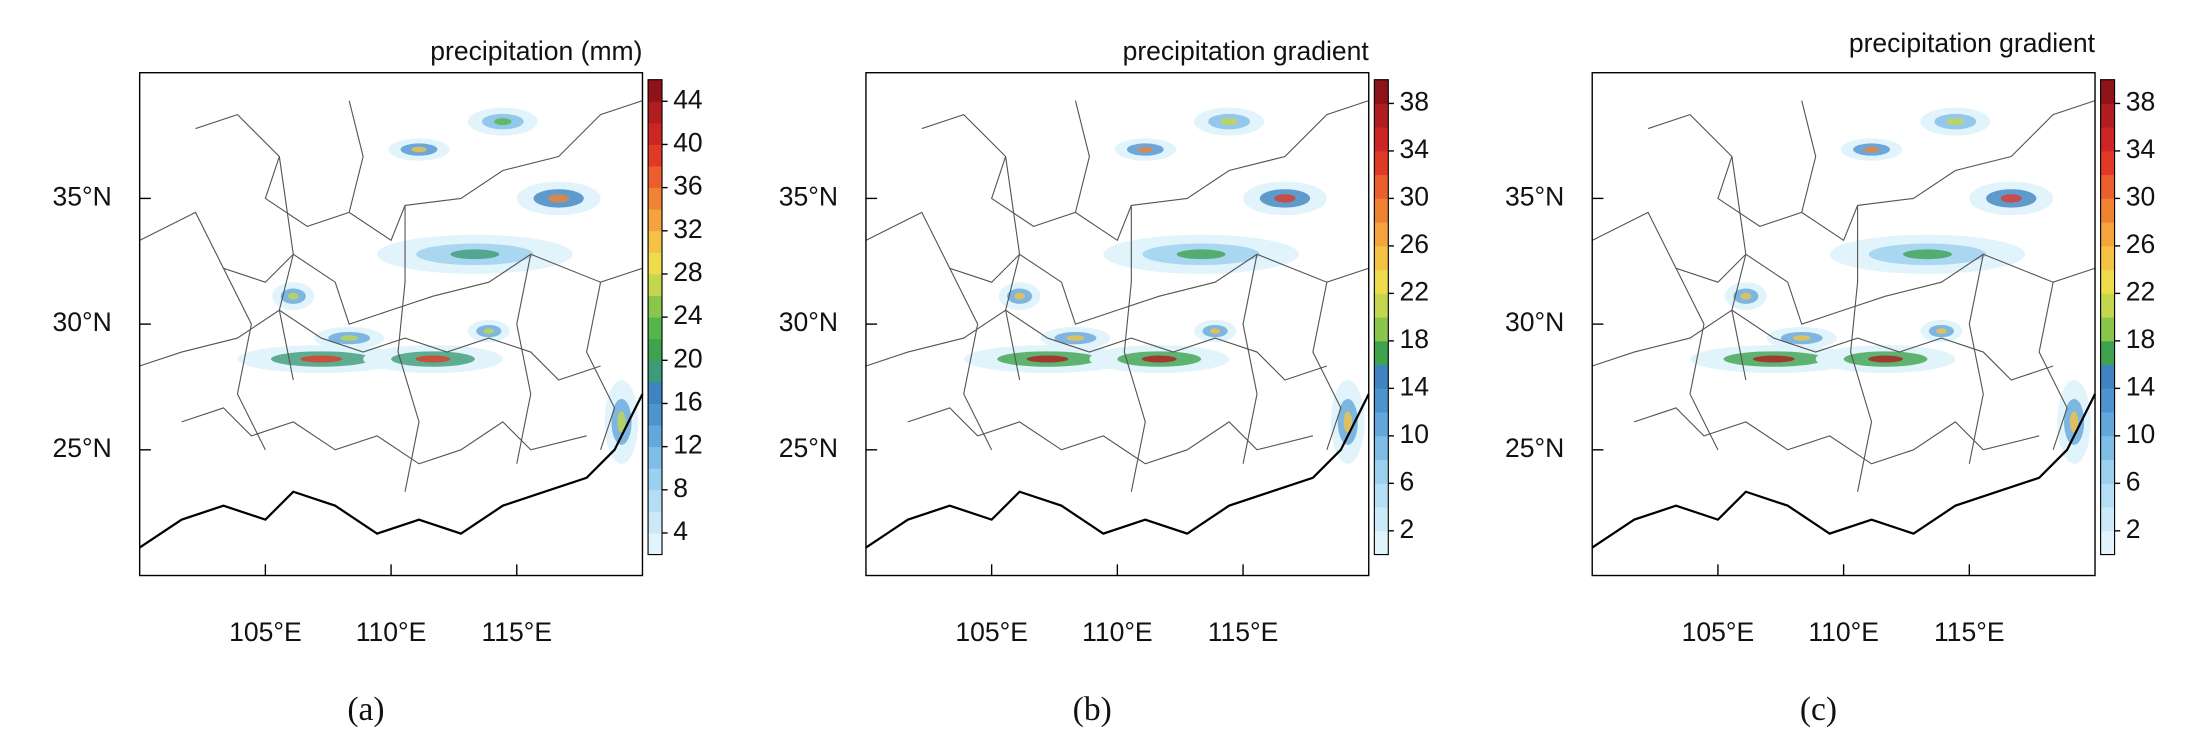 The image size is (2190, 746). I want to click on colorbar-tick-label: 18, so click(2141, 339).